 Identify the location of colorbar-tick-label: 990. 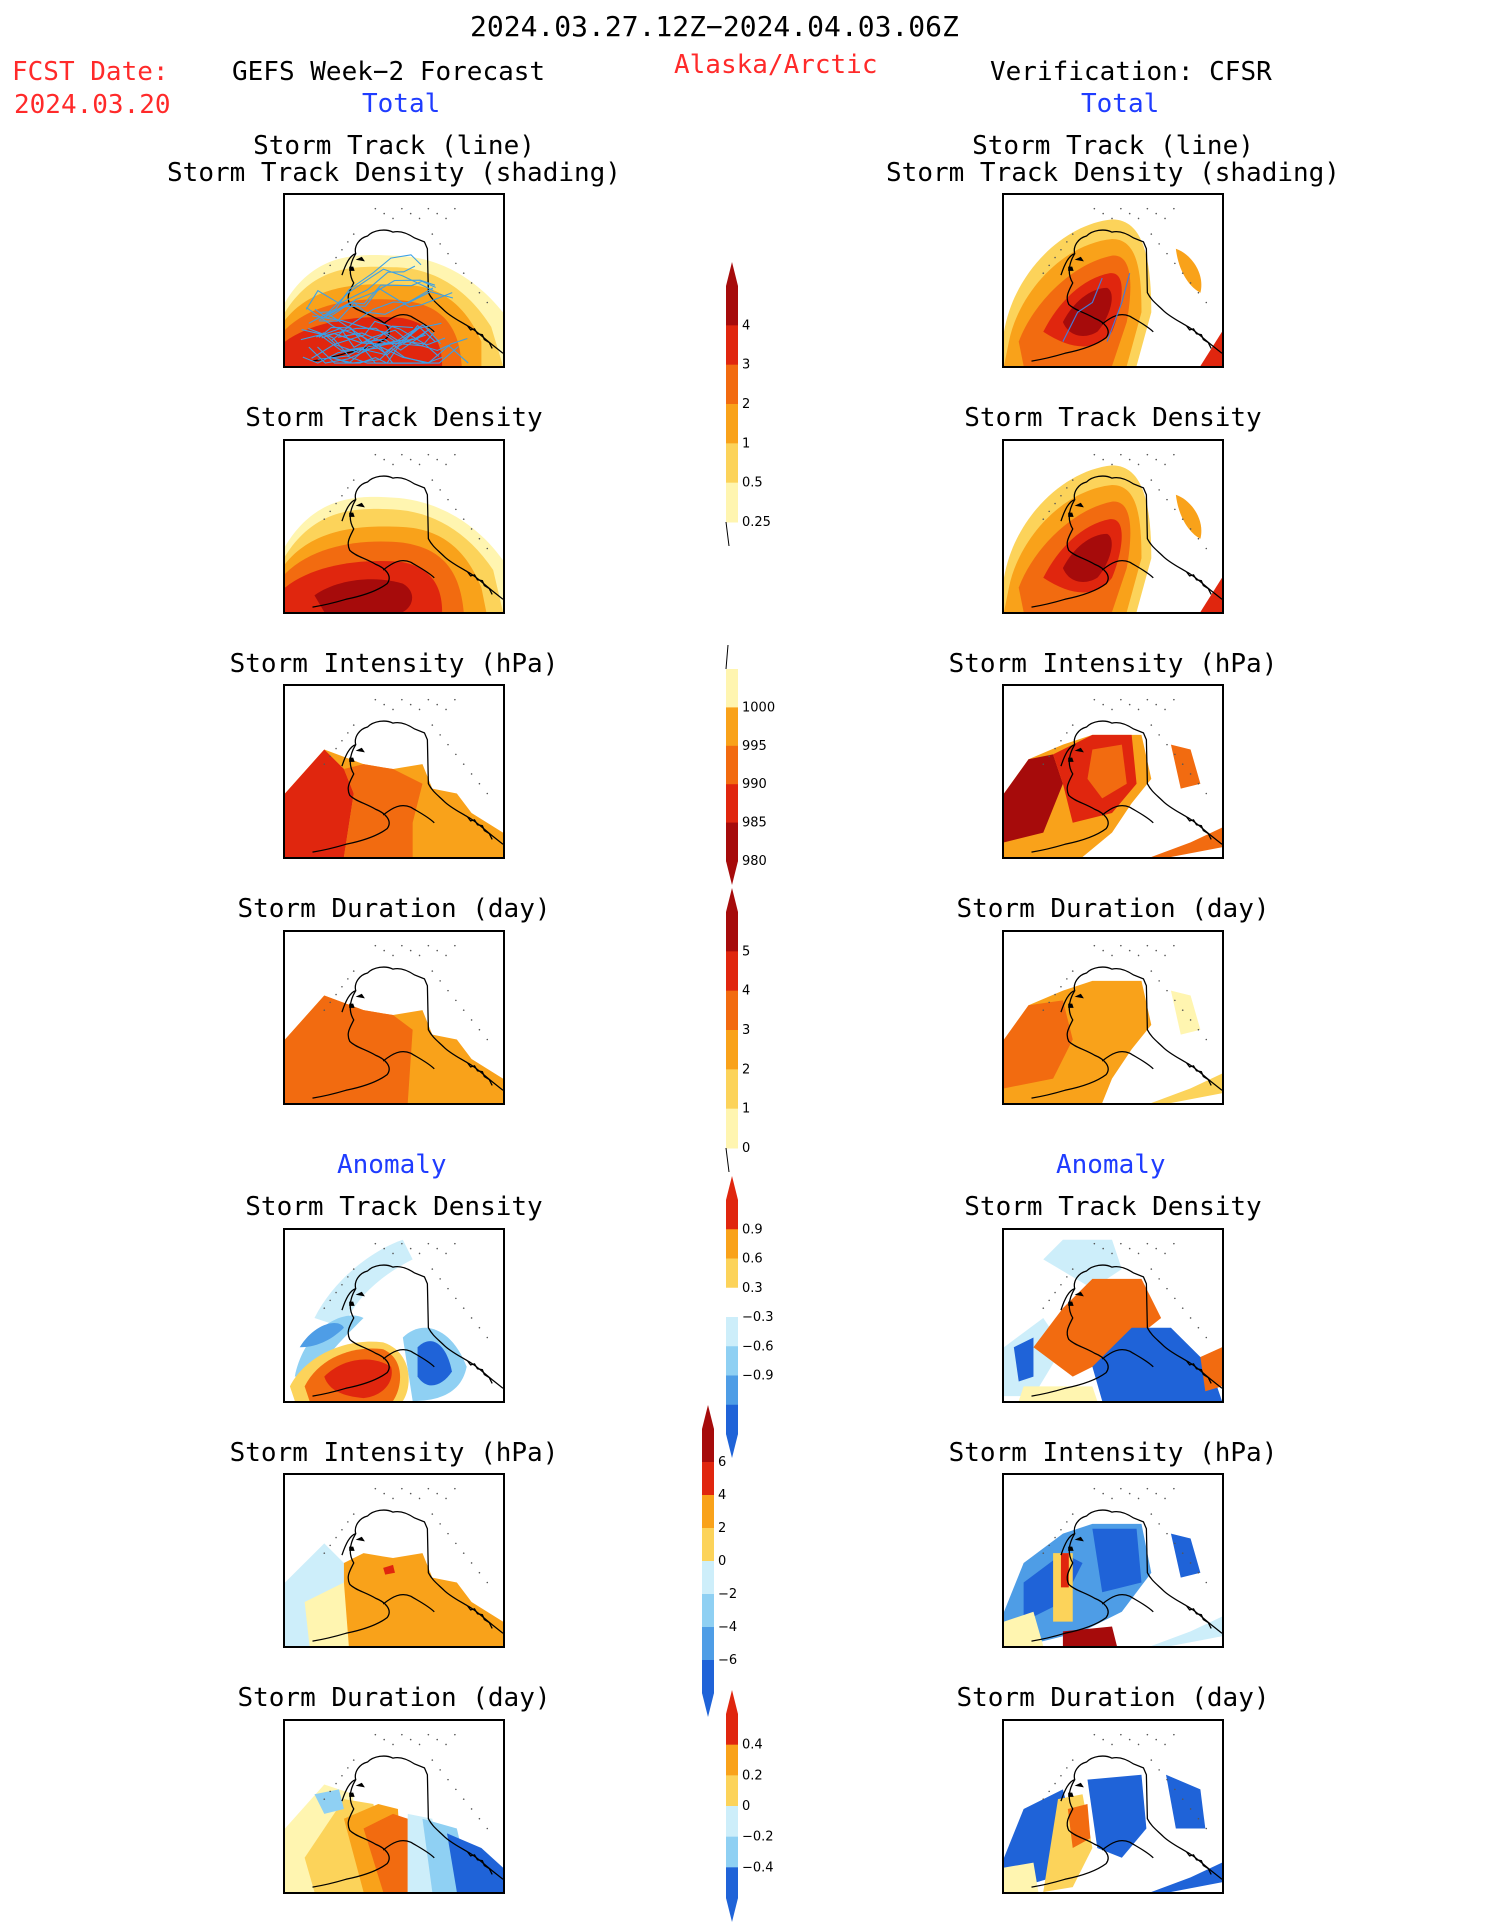
(754, 784).